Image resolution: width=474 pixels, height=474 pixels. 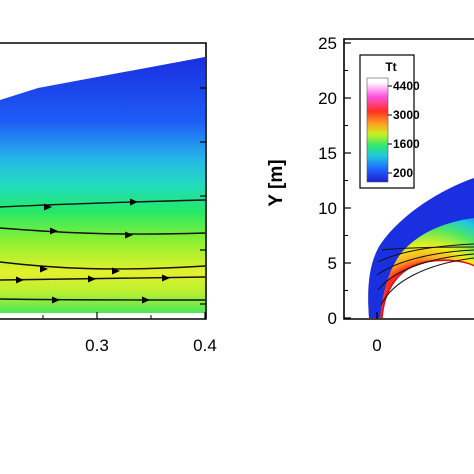 What do you see at coordinates (406, 86) in the screenshot?
I see `legend-level-label: 4400` at bounding box center [406, 86].